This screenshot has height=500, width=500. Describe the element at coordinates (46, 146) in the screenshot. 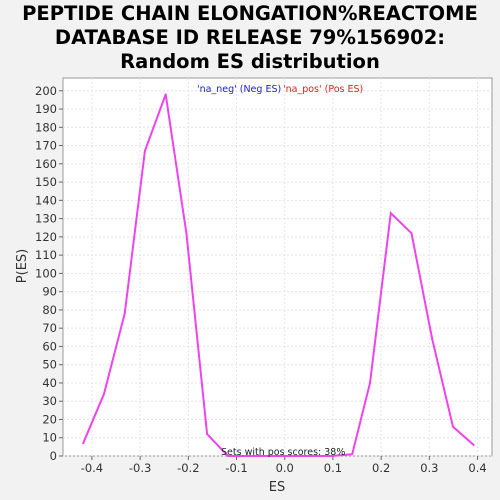

I see `y-tick-label: 170` at that location.